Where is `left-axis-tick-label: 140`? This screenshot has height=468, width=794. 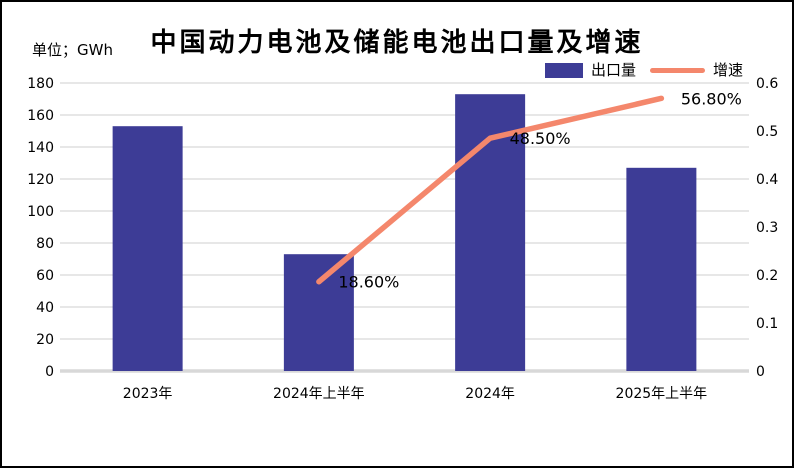 left-axis-tick-label: 140 is located at coordinates (40, 148).